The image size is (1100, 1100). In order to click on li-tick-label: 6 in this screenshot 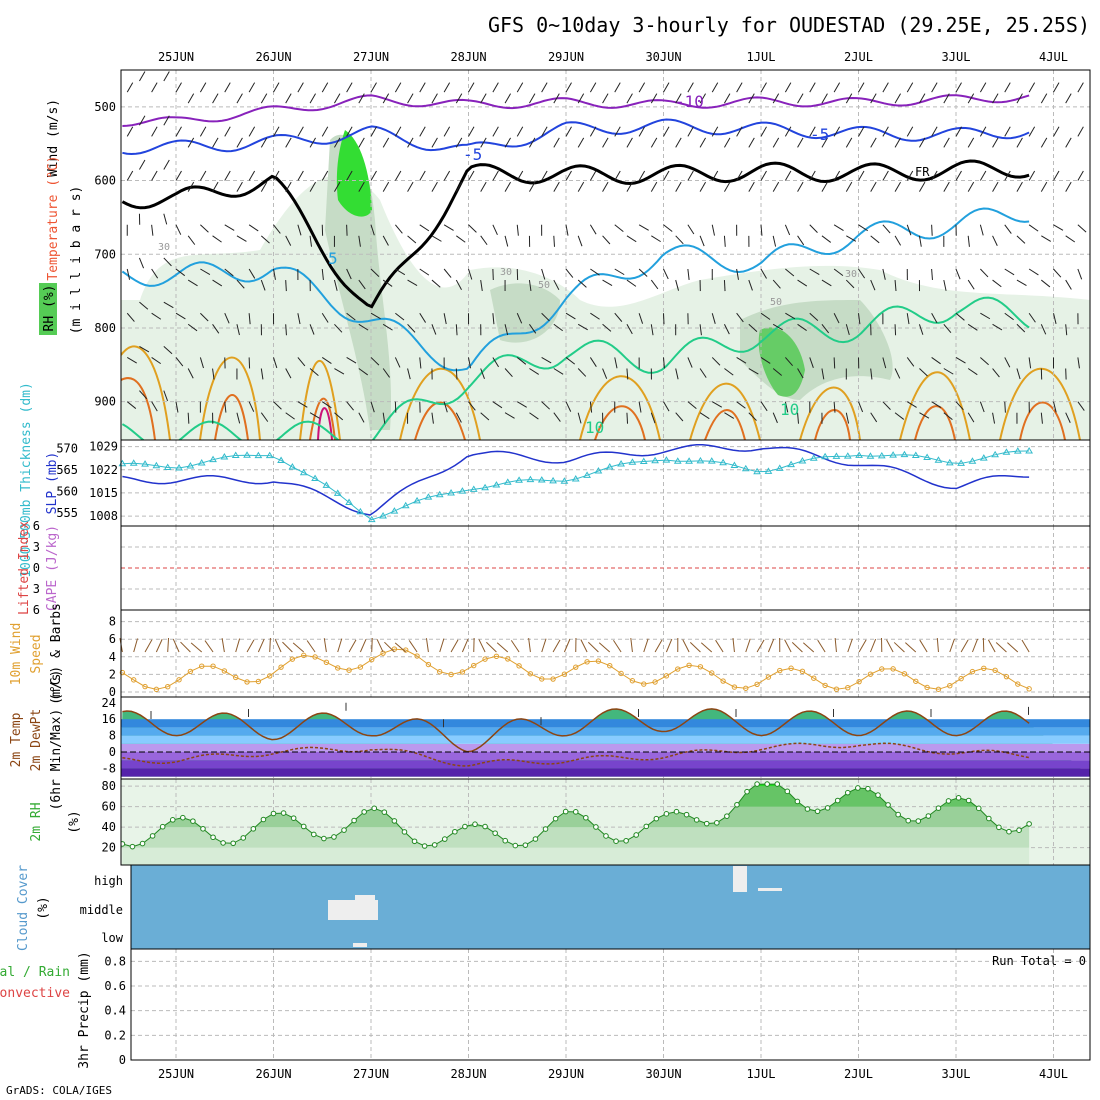, I will do `click(36, 526)`.